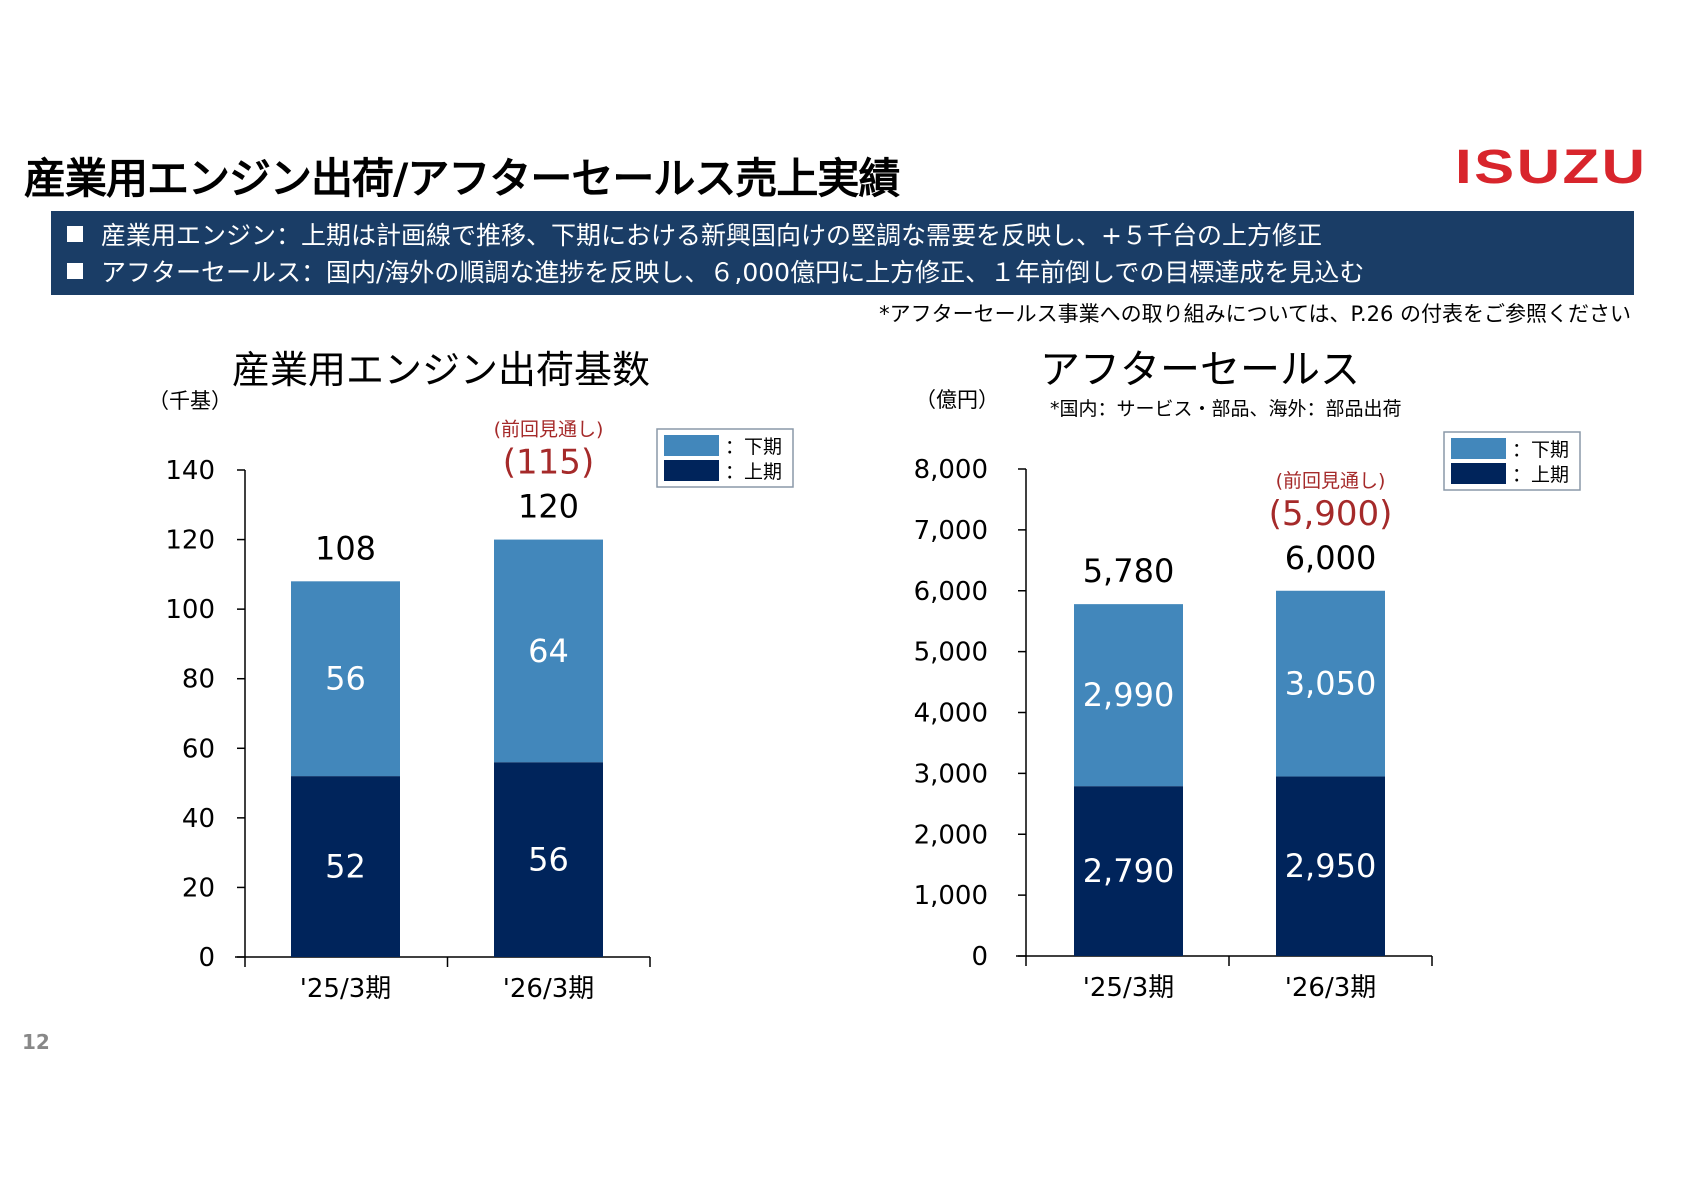 The width and height of the screenshot is (1683, 1190). I want to click on y-tick-label: 100, so click(190, 610).